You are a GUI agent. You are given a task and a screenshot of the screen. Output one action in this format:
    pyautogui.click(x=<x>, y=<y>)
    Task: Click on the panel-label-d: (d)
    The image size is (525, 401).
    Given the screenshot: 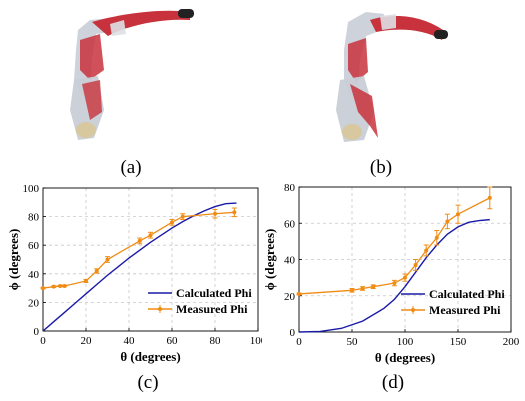 What is the action you would take?
    pyautogui.click(x=393, y=382)
    